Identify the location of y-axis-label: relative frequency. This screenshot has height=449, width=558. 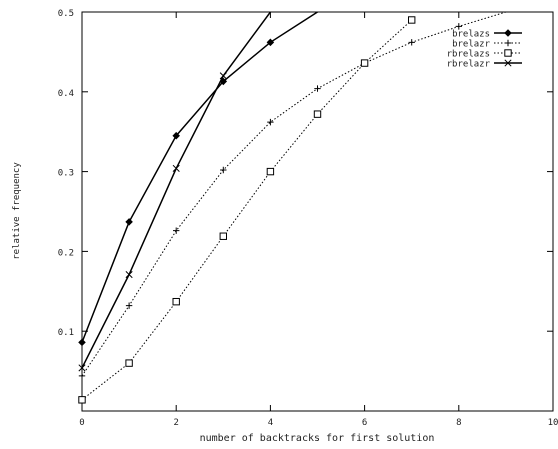
(17, 211).